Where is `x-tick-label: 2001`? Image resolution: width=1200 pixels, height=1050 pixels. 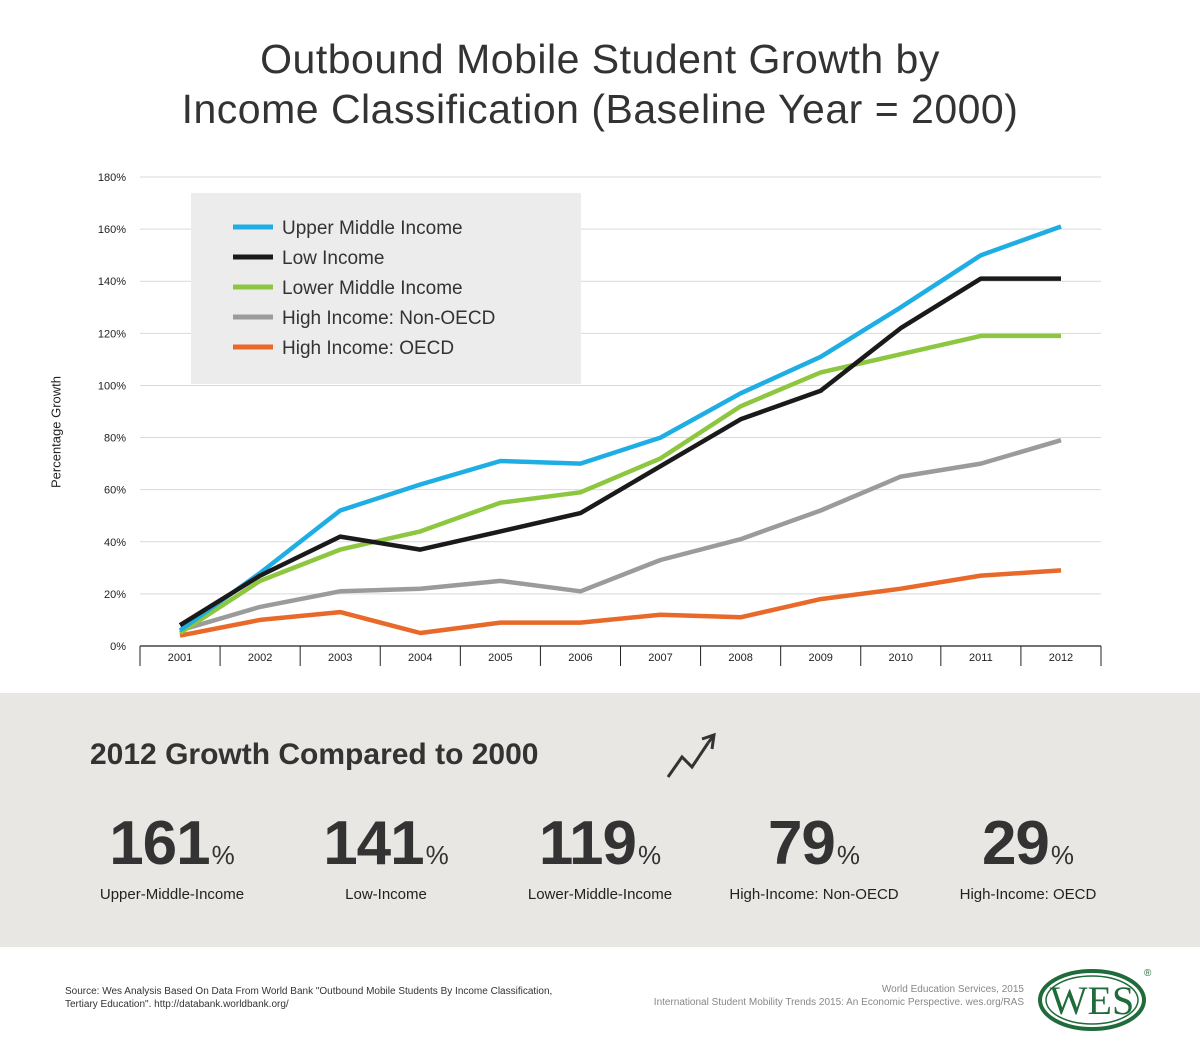
x-tick-label: 2001 is located at coordinates (180, 658).